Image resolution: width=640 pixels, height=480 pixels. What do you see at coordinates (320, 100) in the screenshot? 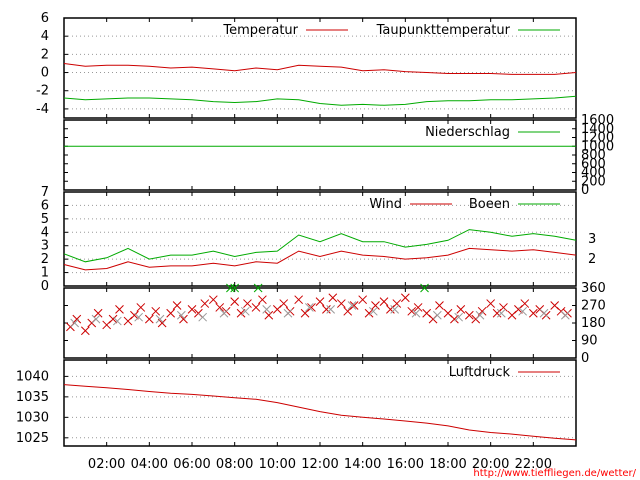
I see `temperature-series-taupunkttemperatur-line` at bounding box center [320, 100].